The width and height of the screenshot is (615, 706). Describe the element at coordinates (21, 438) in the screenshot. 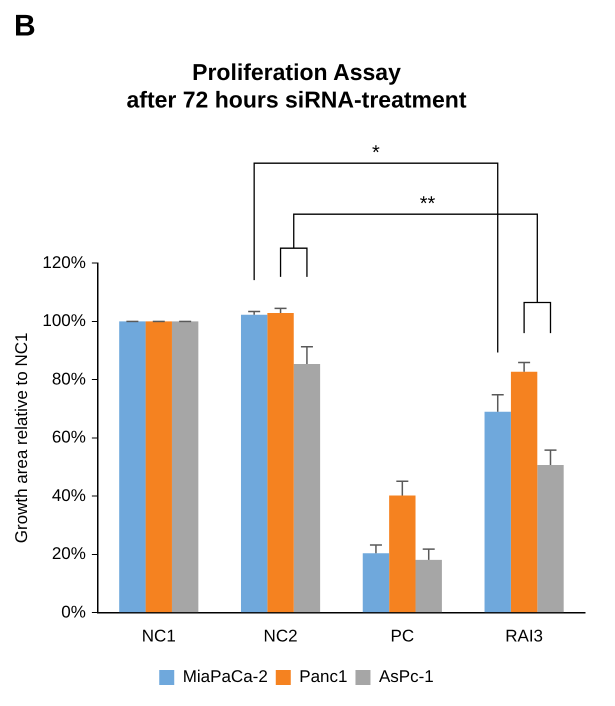

I see `y-axis-title: Growth area relative to NC1` at that location.